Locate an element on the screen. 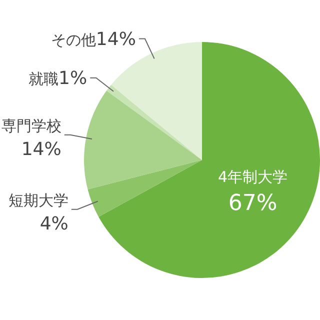  slice-label: 就職 is located at coordinates (43, 79).